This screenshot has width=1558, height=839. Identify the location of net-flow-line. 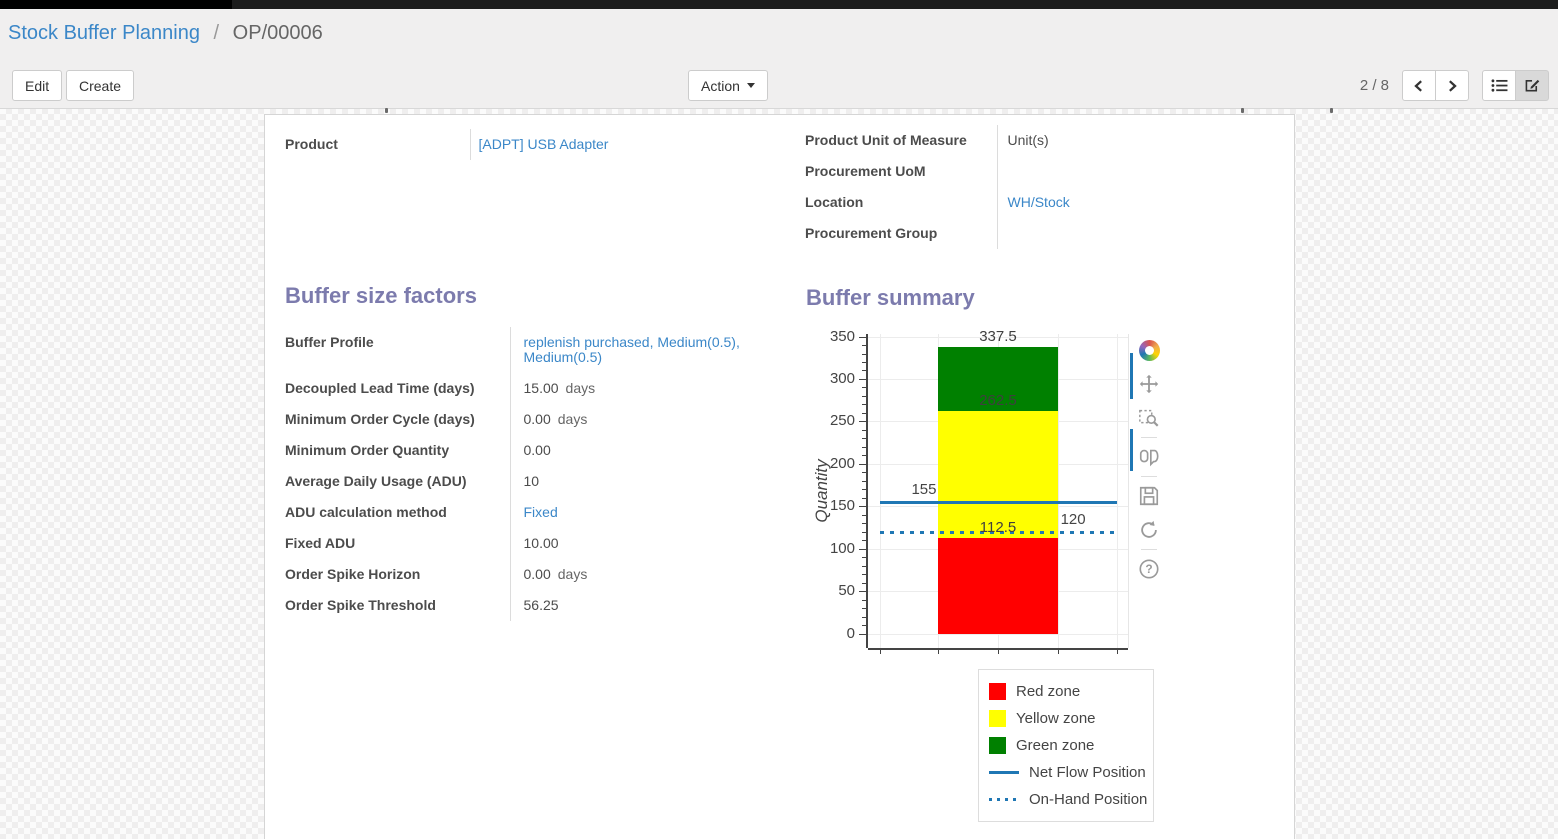
(998, 503).